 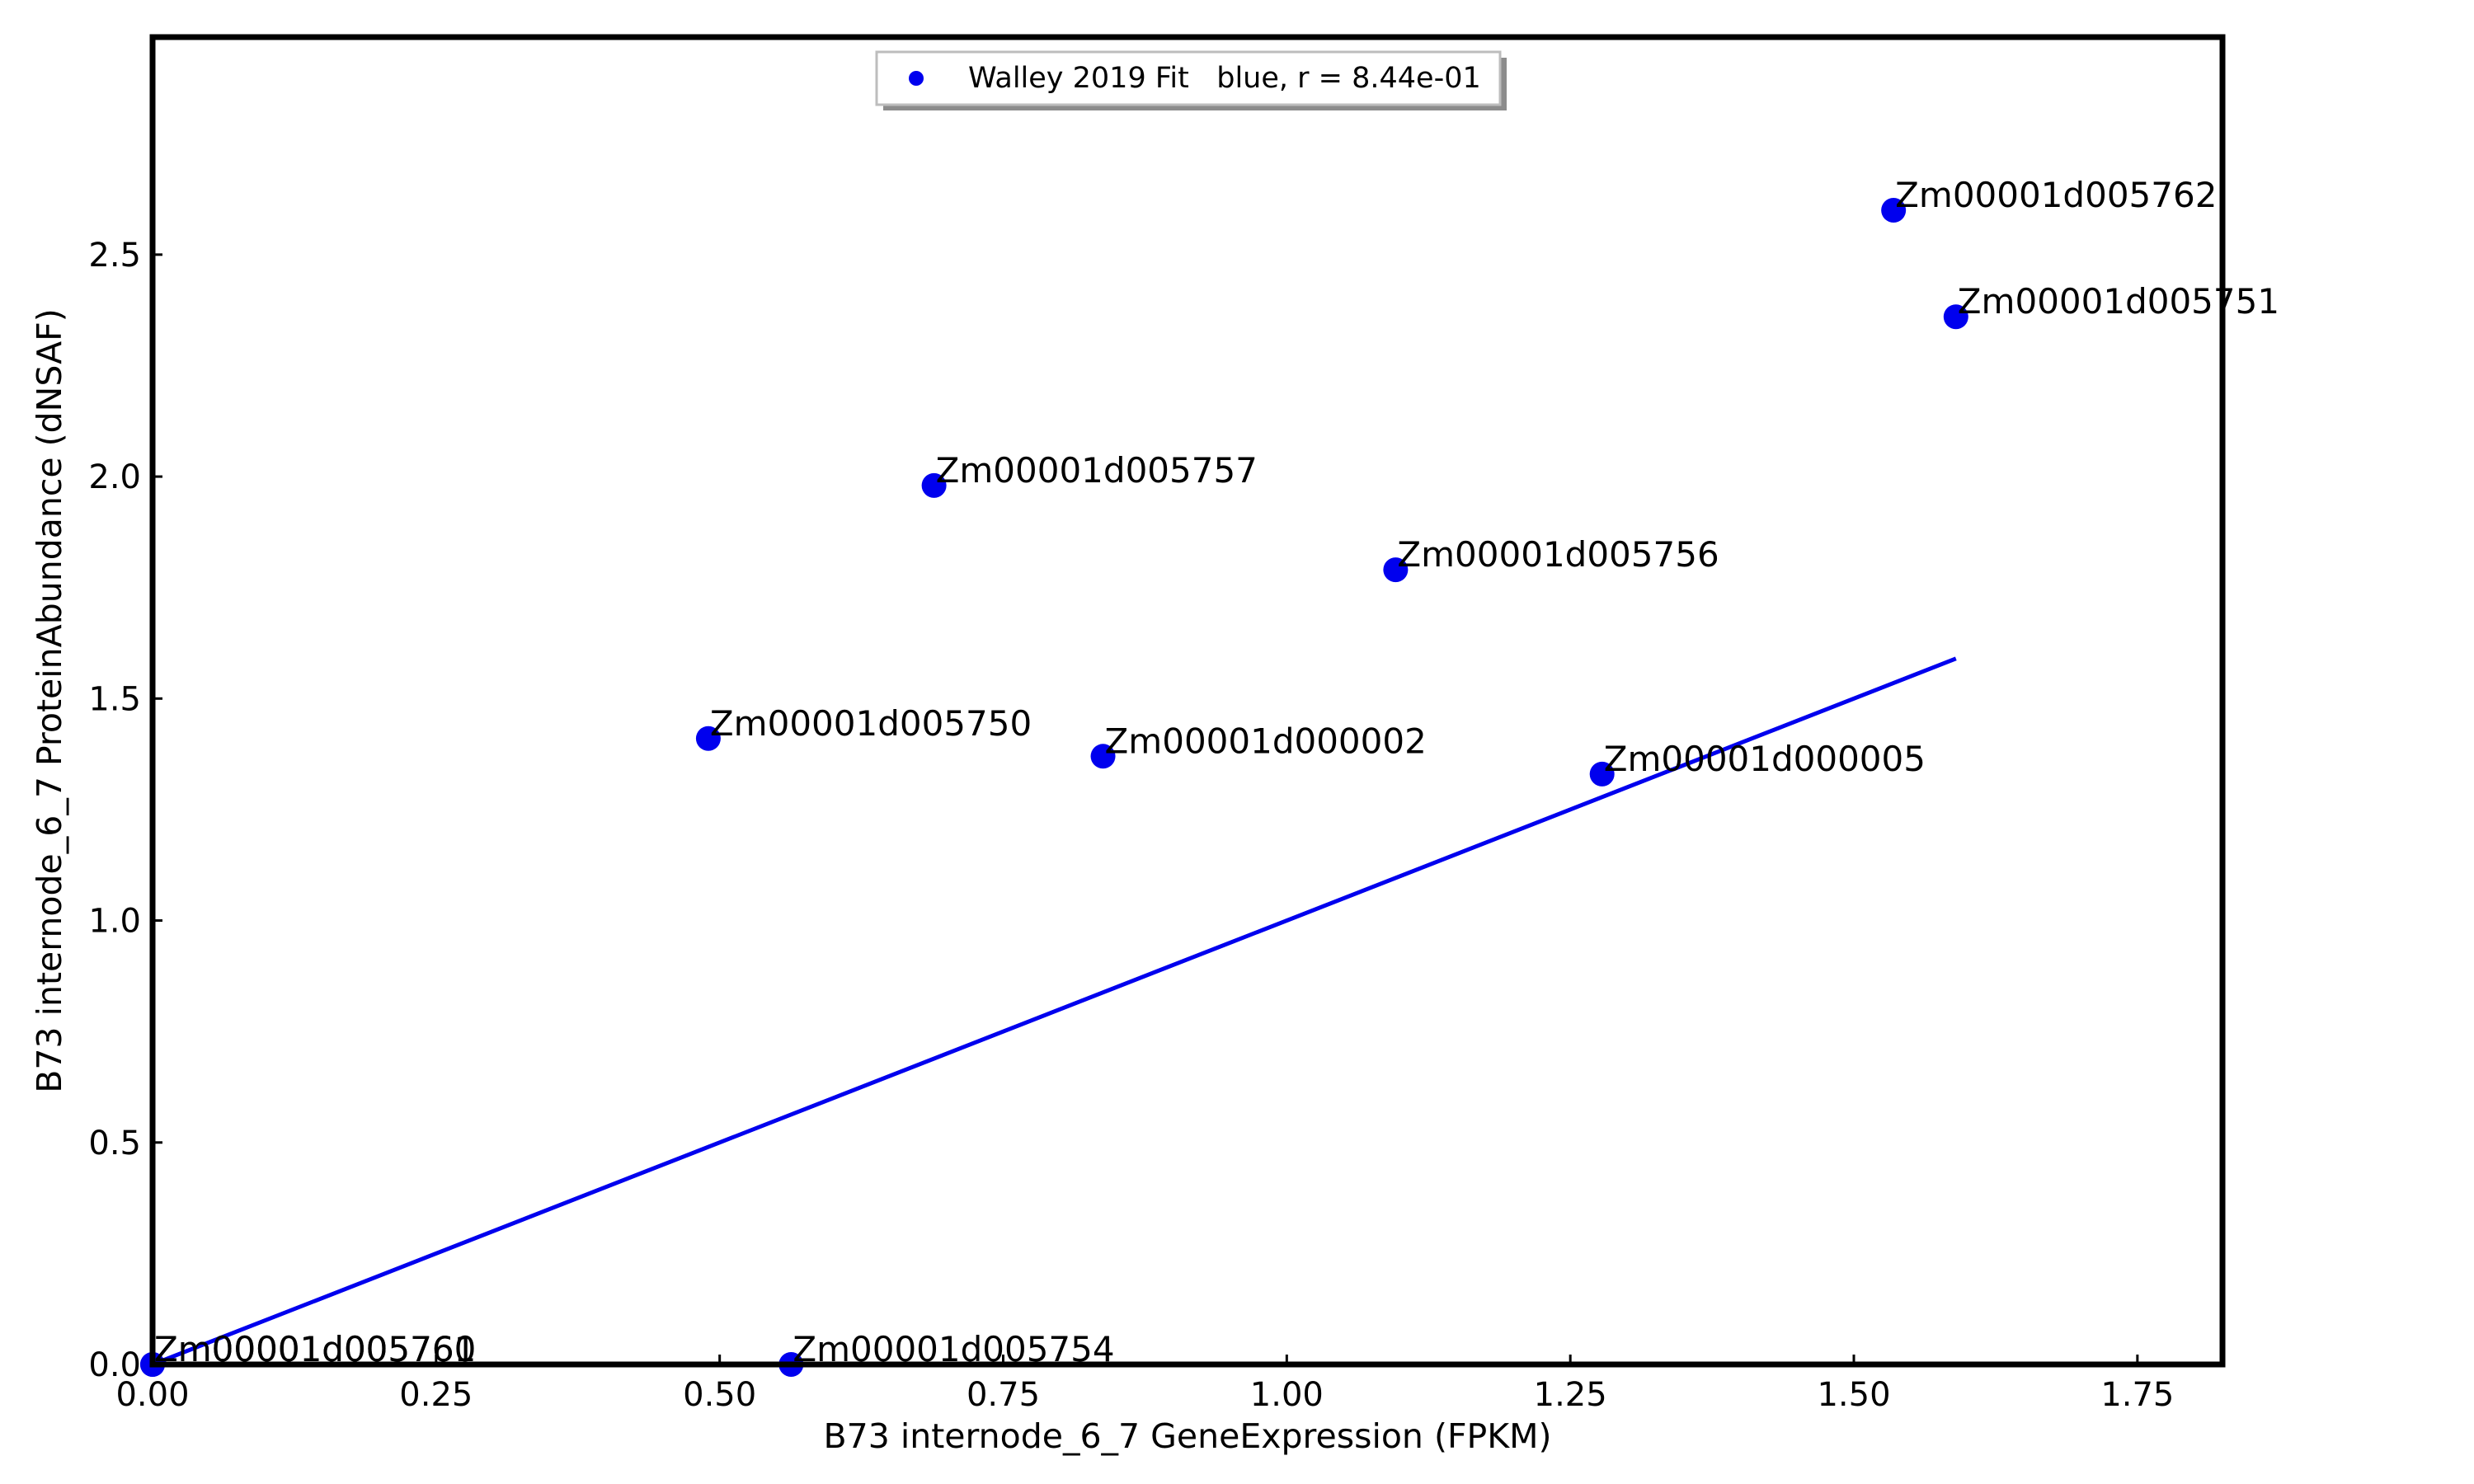 I want to click on x-tick-label: 0.50, so click(x=719, y=1395).